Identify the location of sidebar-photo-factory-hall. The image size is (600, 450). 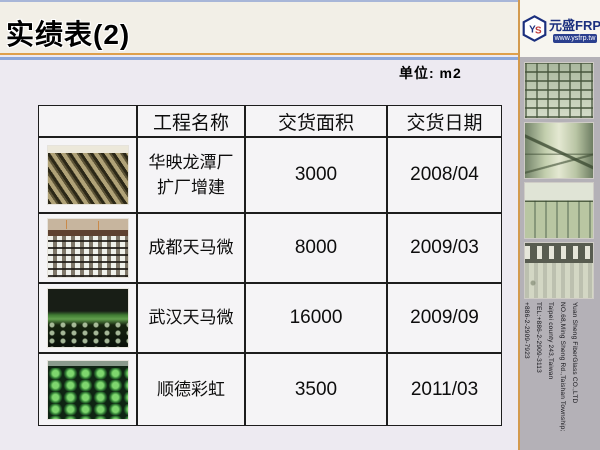
(559, 270).